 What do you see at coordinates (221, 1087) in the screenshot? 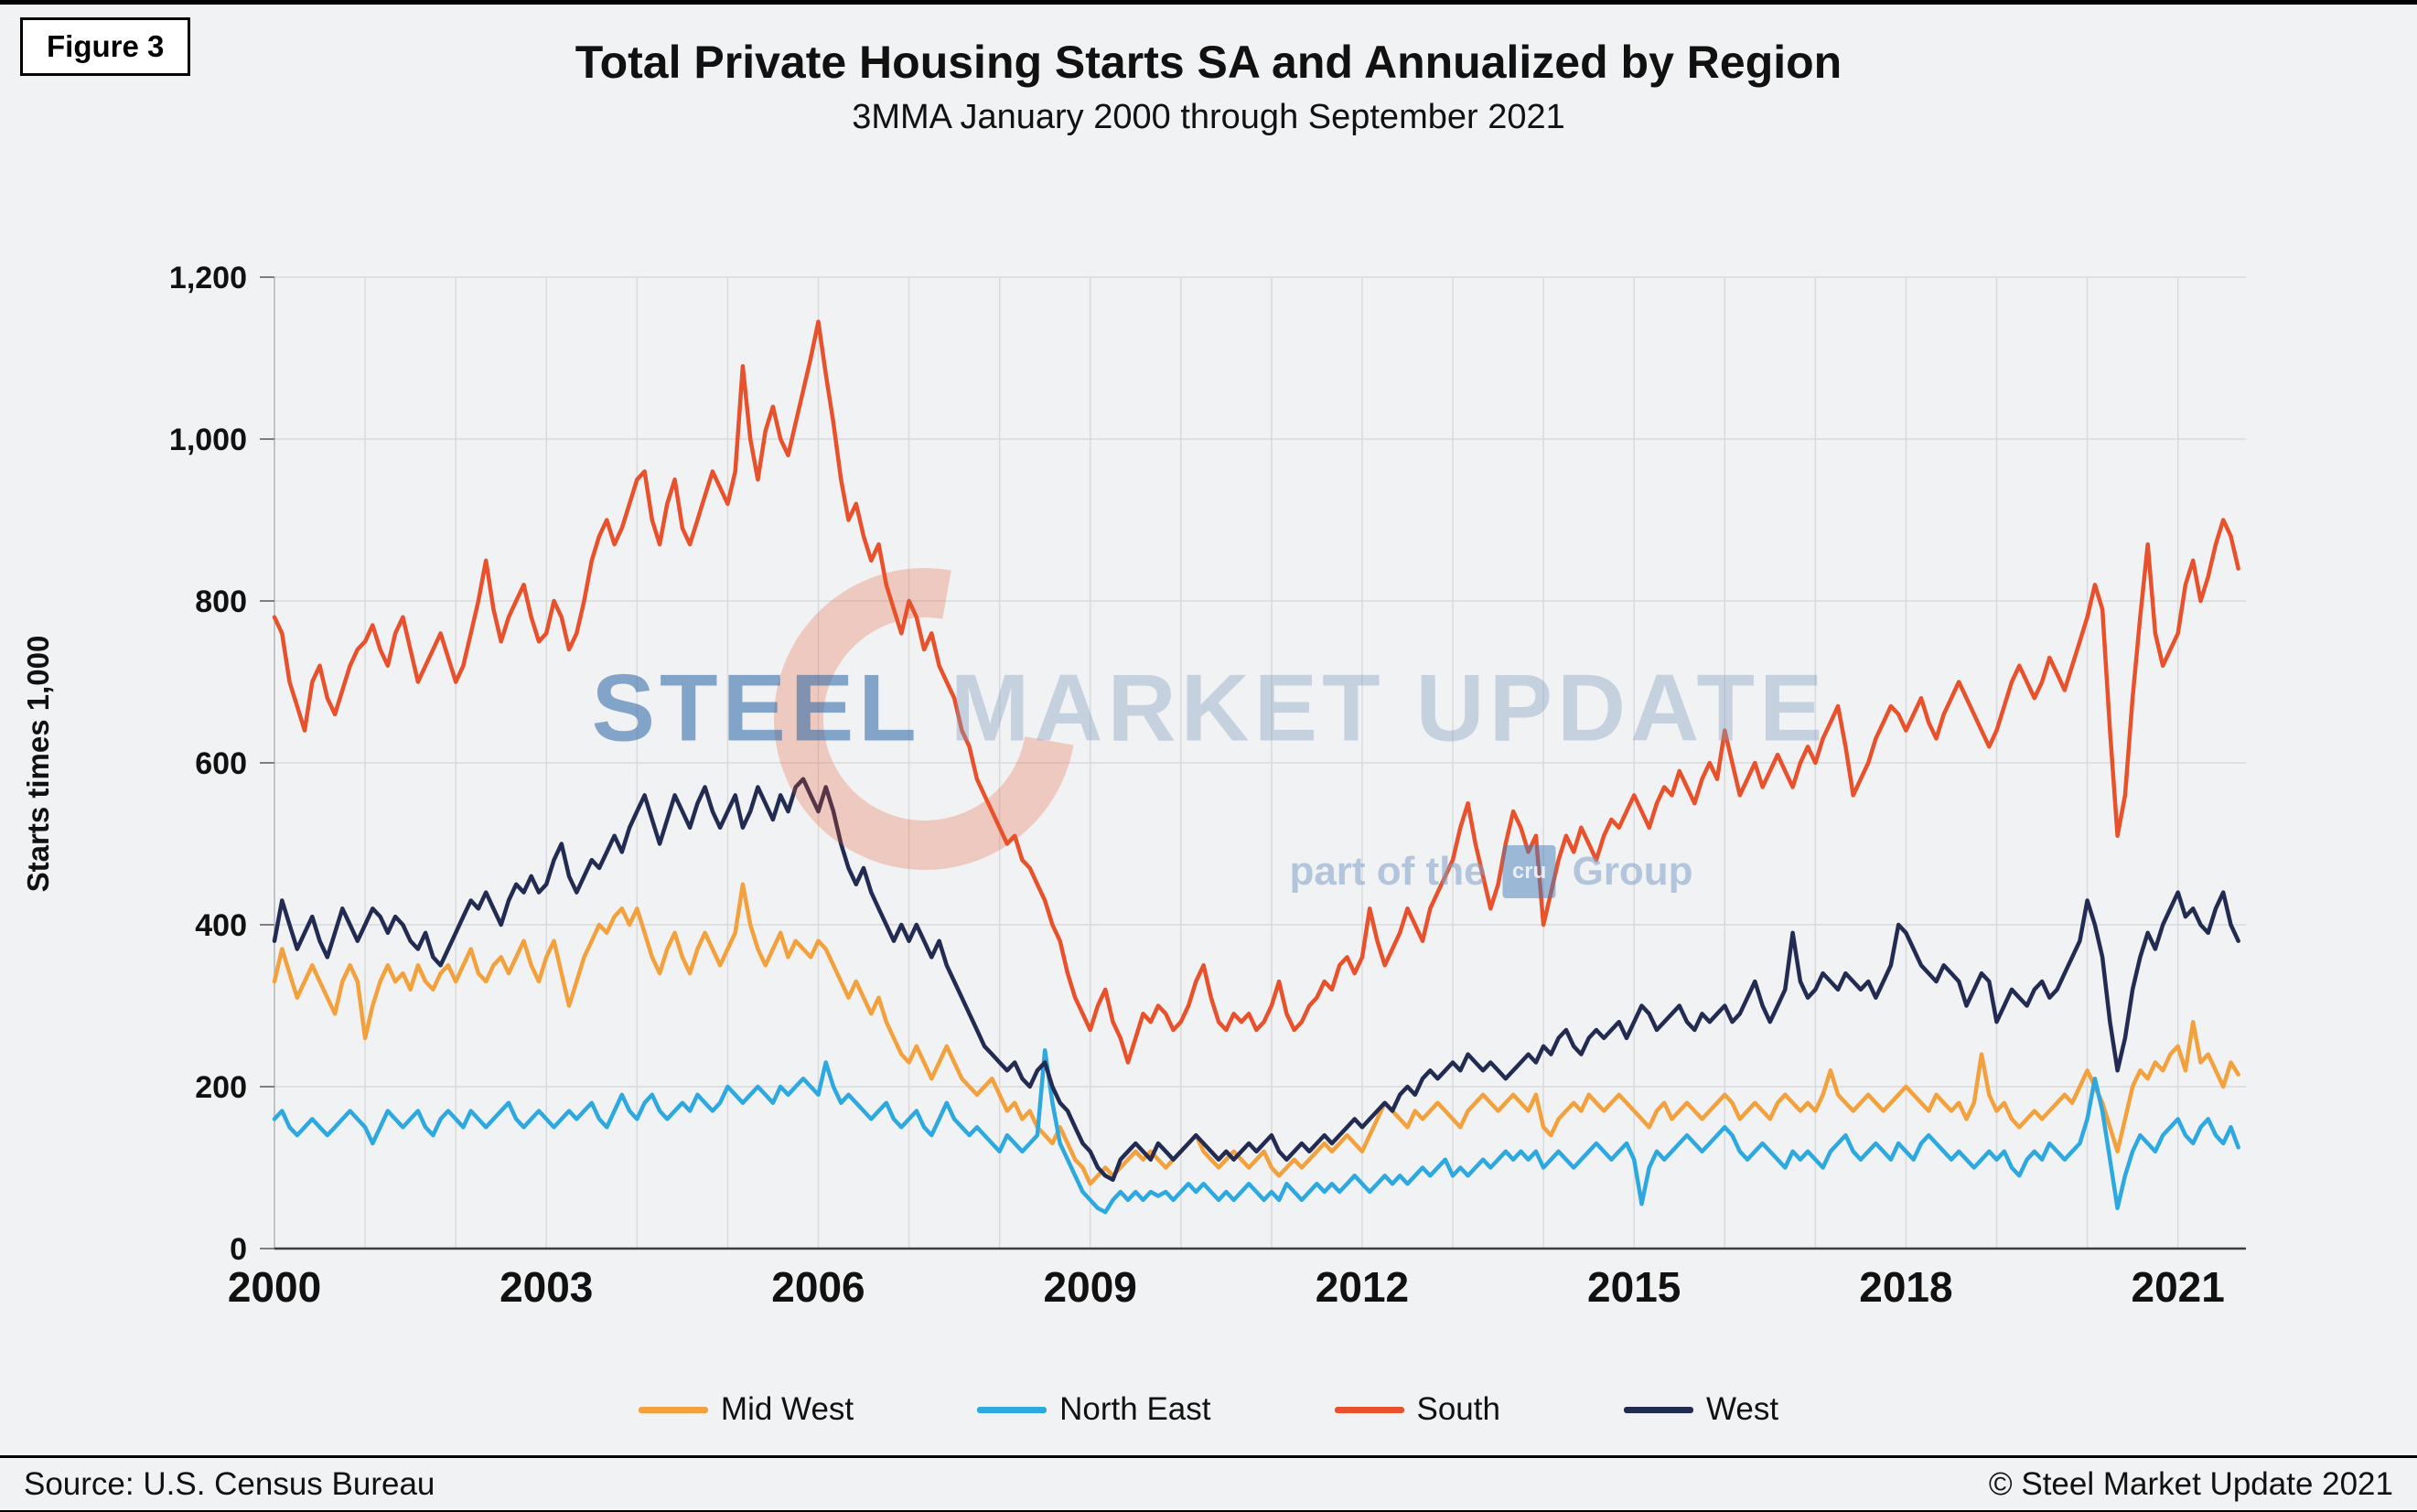
I see `y-tick-label: 200` at bounding box center [221, 1087].